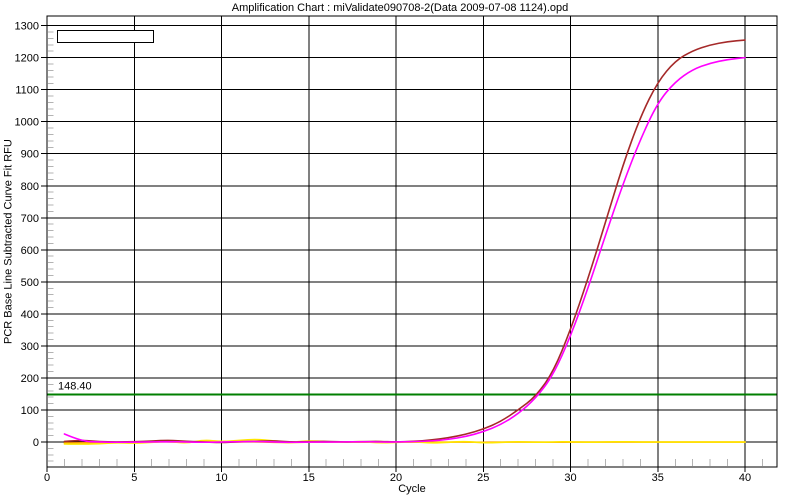  I want to click on y-tick-label: 1300, so click(27, 27).